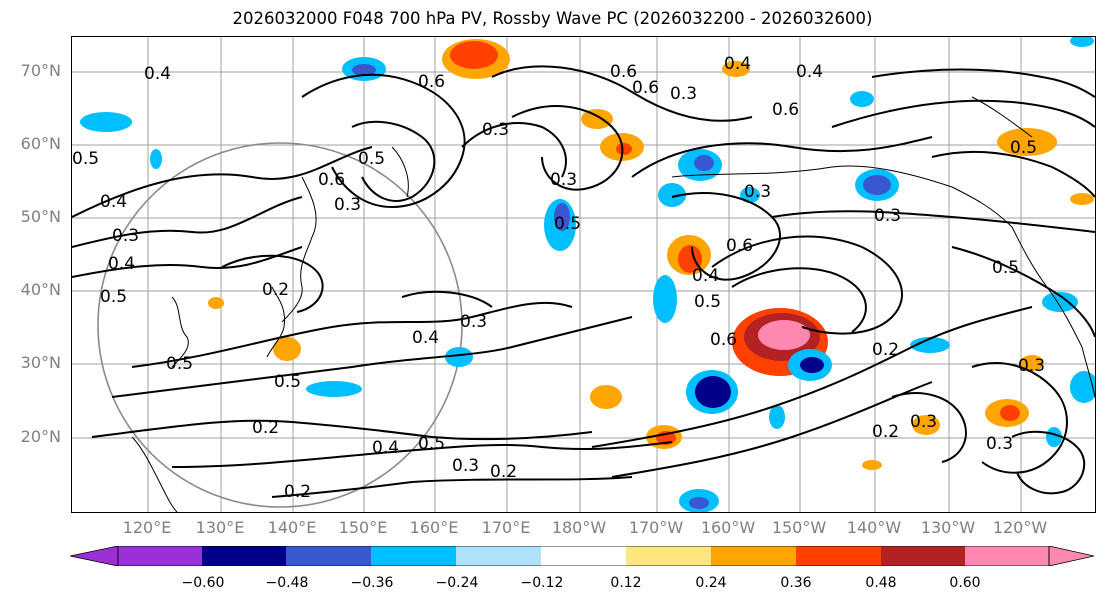 Image resolution: width=1105 pixels, height=604 pixels. Describe the element at coordinates (385, 448) in the screenshot. I see `contour-label-o: 0.4` at that location.